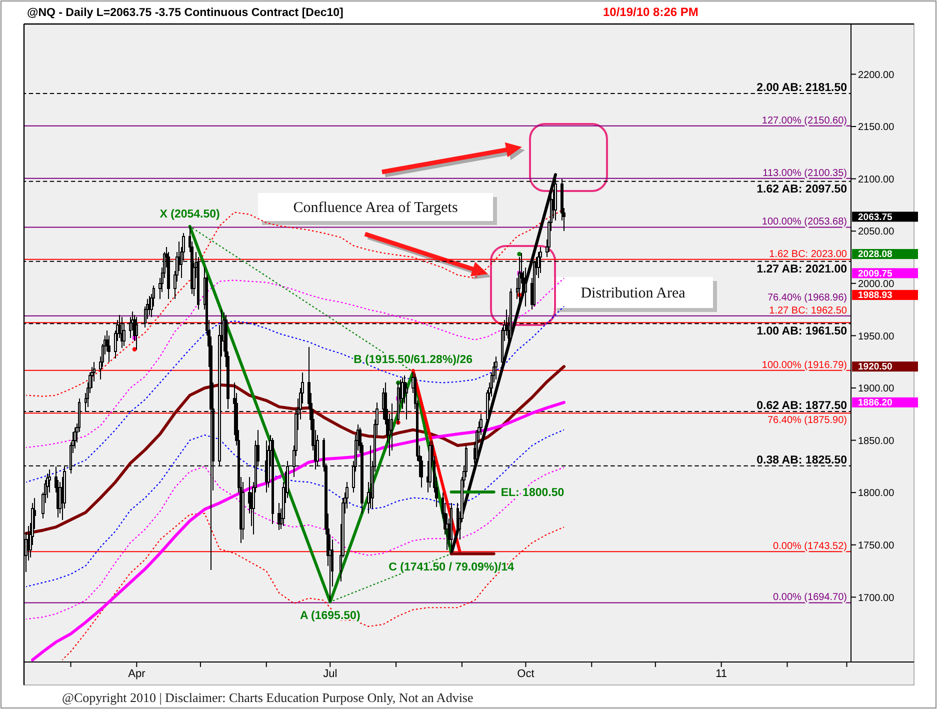 The width and height of the screenshot is (938, 711). I want to click on ref-line-label: 1.62 BC: 2023.00, so click(808, 254).